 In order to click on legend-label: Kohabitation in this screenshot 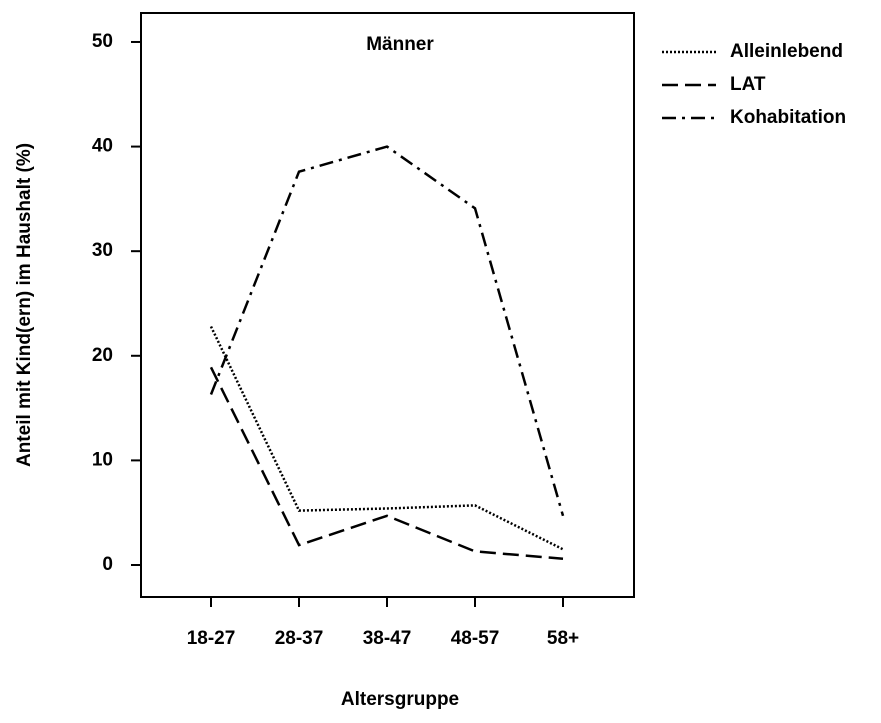, I will do `click(788, 117)`.